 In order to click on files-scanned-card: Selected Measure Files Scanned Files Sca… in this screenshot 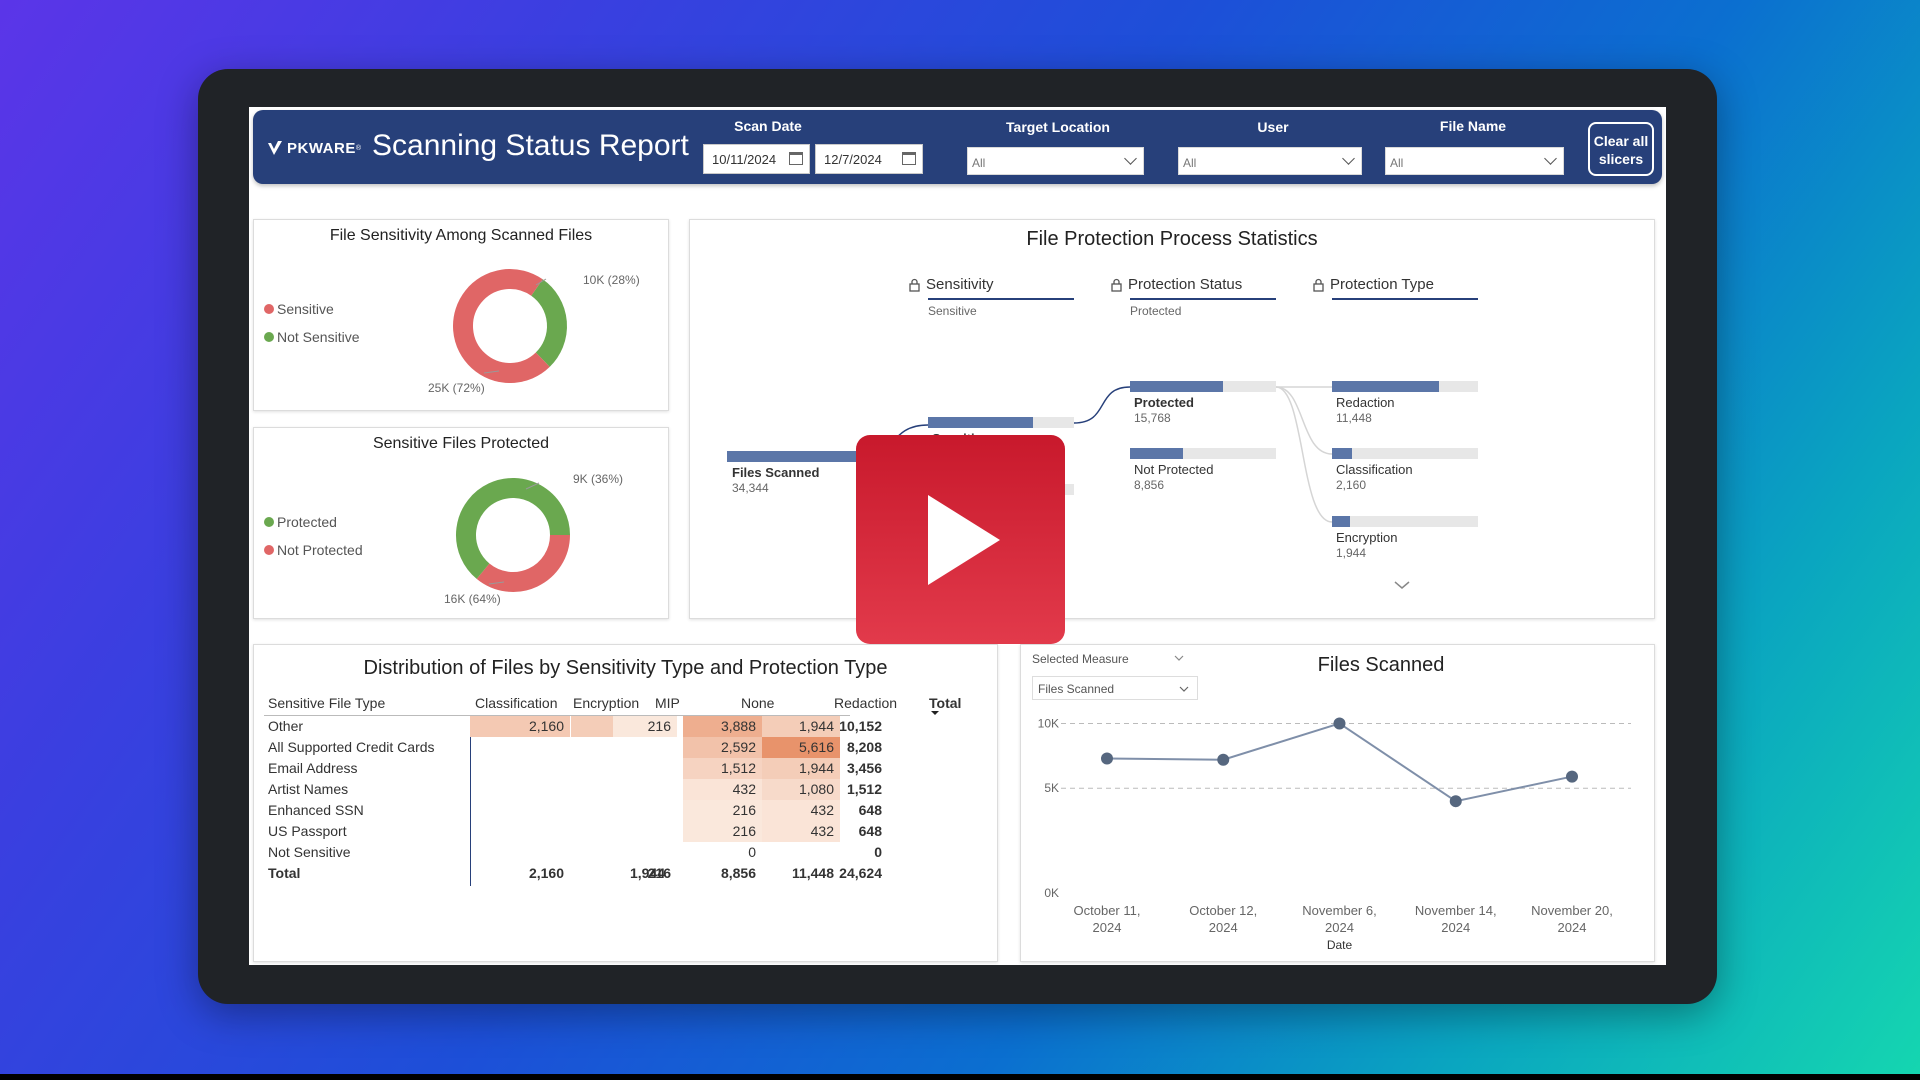, I will do `click(1337, 803)`.